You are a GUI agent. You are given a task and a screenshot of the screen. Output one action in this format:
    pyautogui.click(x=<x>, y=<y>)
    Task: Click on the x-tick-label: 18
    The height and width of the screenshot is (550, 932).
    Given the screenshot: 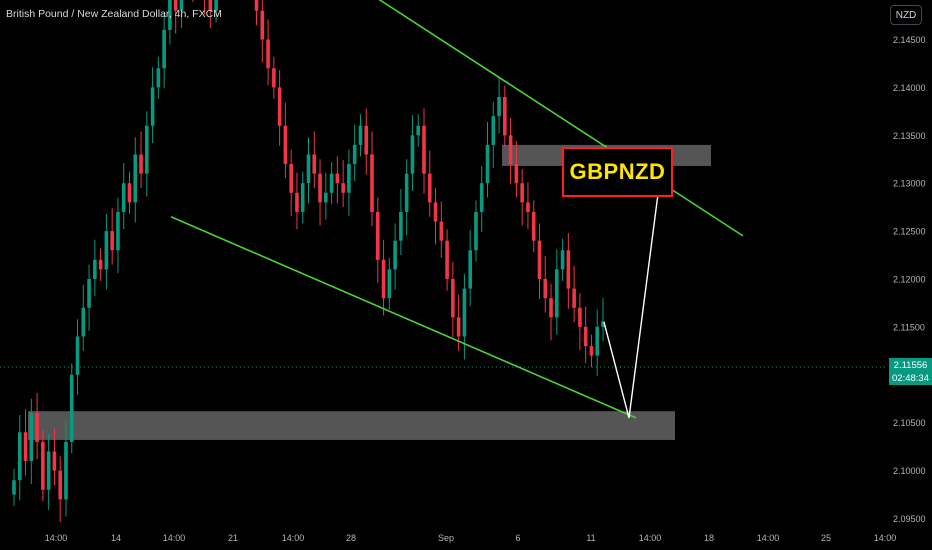 What is the action you would take?
    pyautogui.click(x=709, y=538)
    